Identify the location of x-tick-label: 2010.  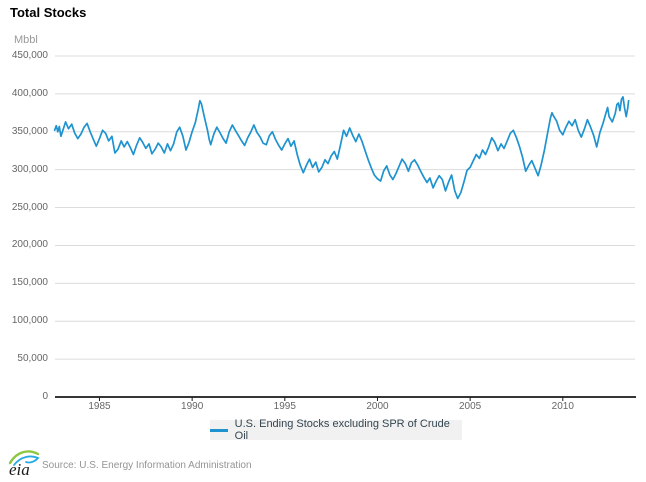
(562, 406).